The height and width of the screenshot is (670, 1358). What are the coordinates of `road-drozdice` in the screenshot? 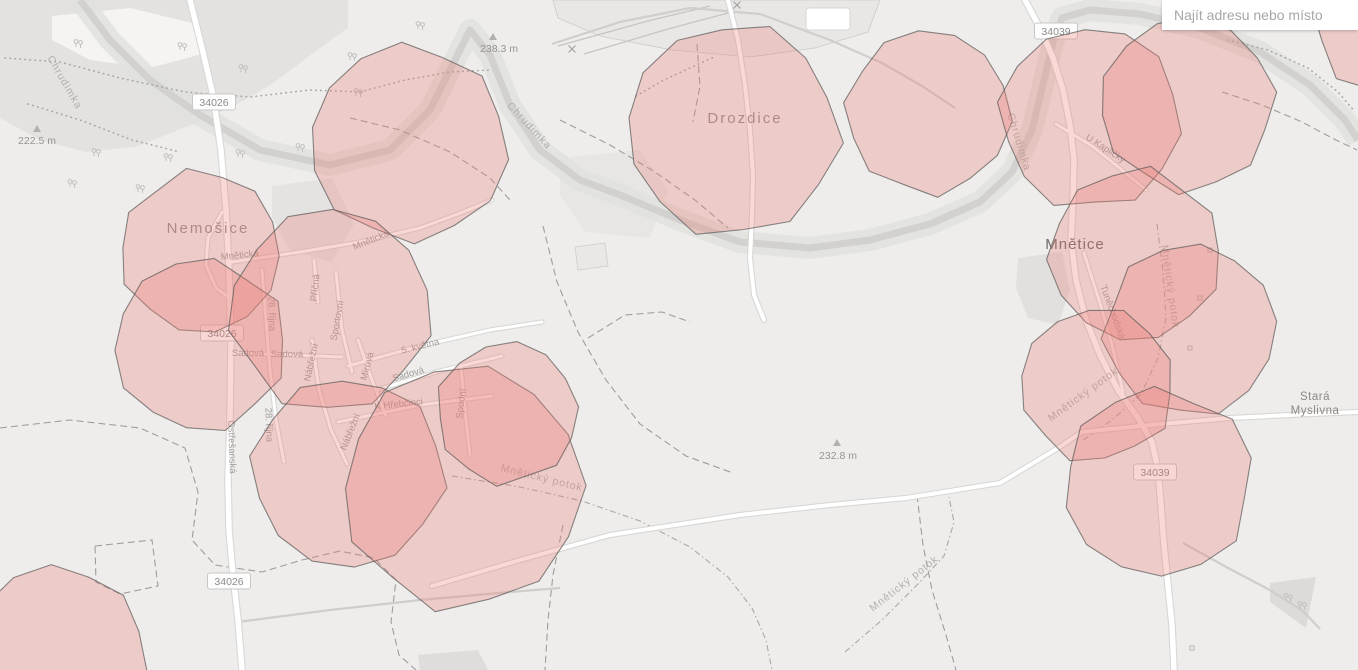 It's located at (746, 161).